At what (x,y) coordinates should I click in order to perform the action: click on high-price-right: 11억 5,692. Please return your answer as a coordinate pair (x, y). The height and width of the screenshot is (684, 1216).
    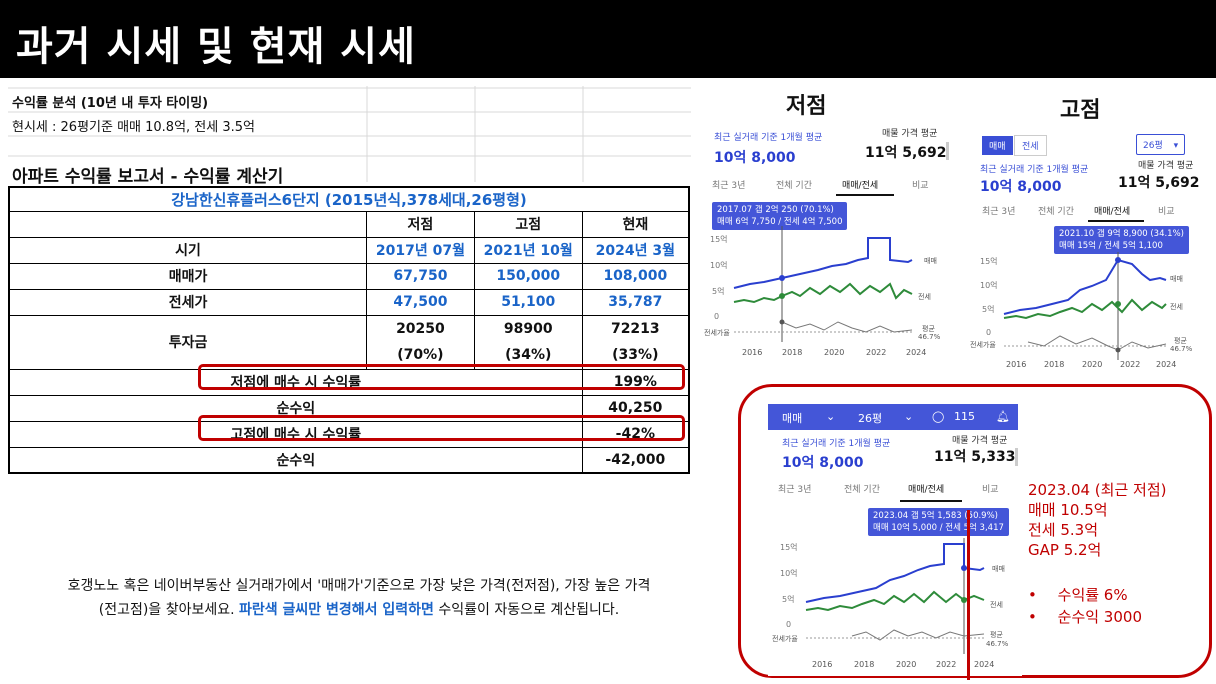
    Looking at the image, I should click on (1159, 183).